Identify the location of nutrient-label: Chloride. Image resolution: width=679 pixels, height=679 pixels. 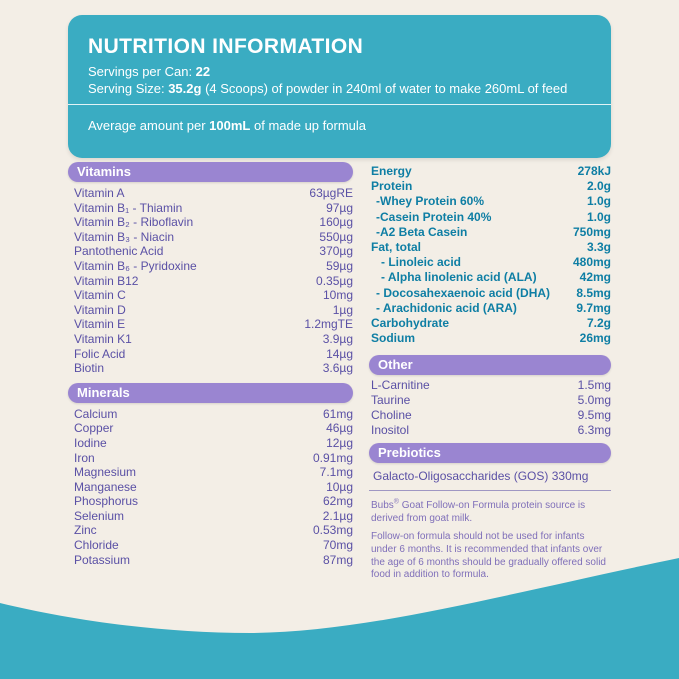
(96, 545).